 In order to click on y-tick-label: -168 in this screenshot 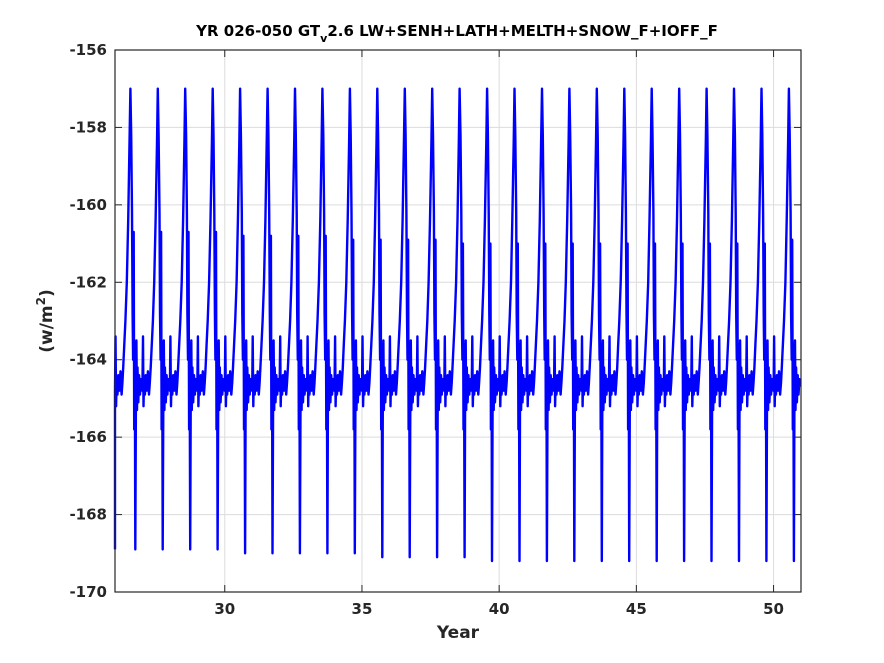, I will do `click(88, 515)`.